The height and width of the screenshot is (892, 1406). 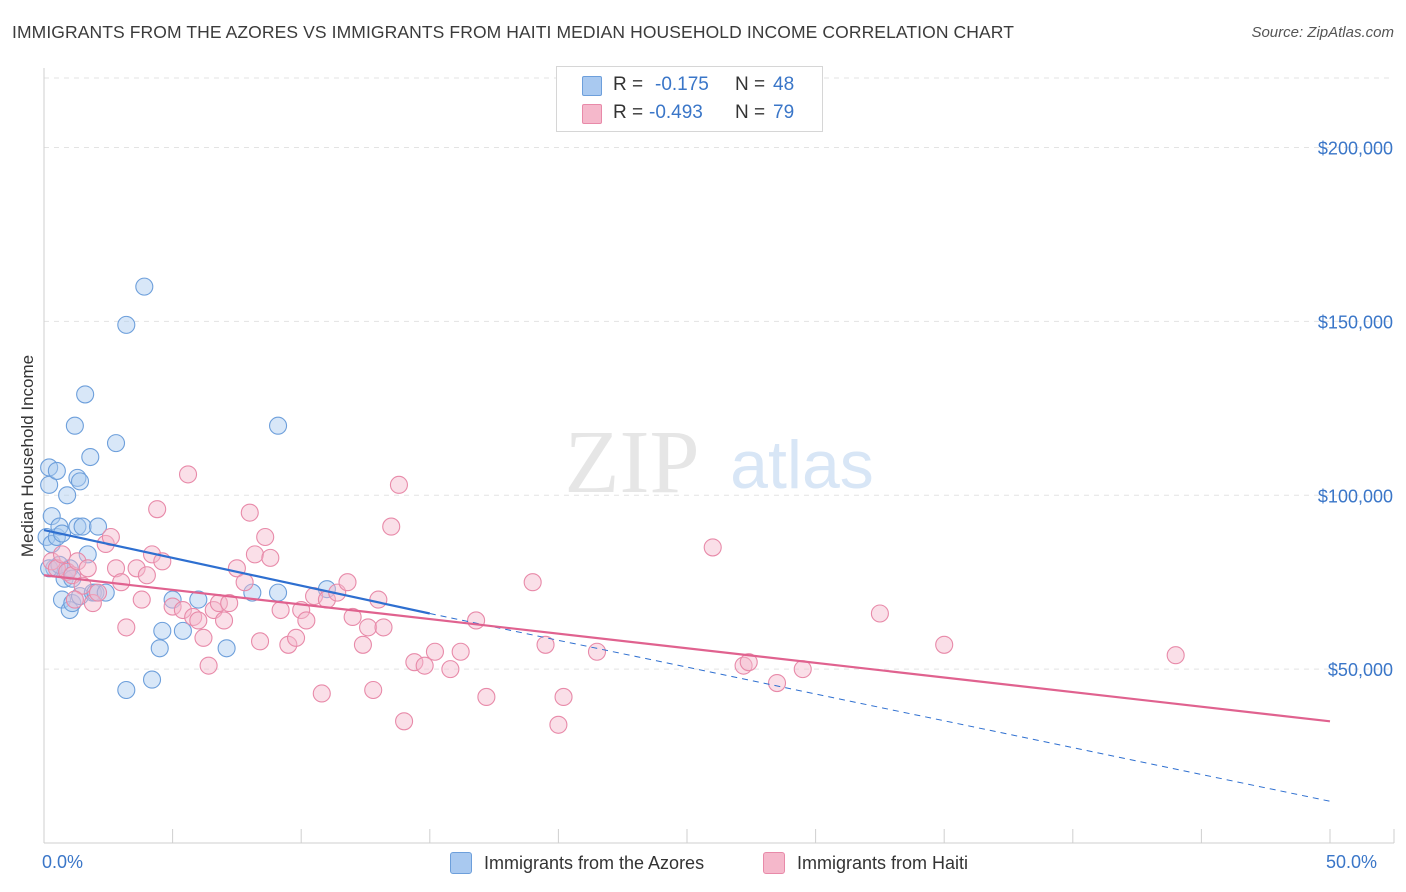 What do you see at coordinates (1355, 149) in the screenshot?
I see `y-tick-label: $200,000` at bounding box center [1355, 149].